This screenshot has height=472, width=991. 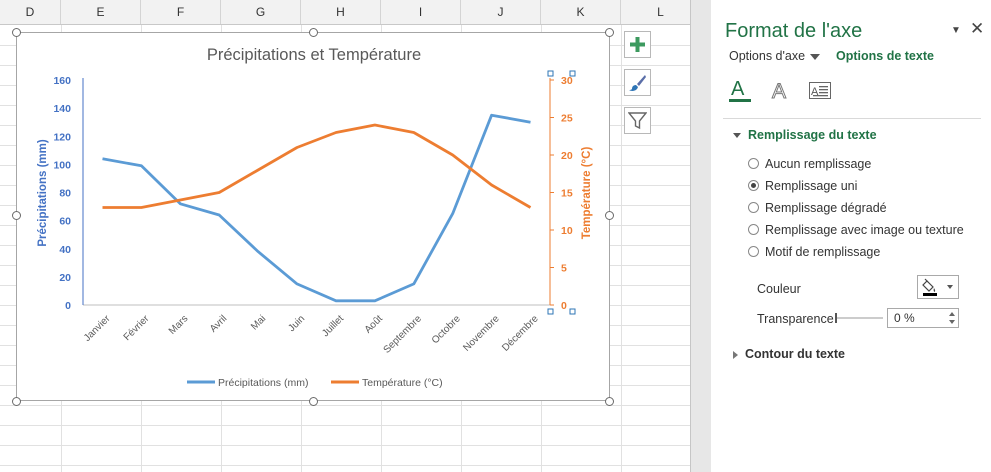 I want to click on chart-styles-button, so click(x=637, y=82).